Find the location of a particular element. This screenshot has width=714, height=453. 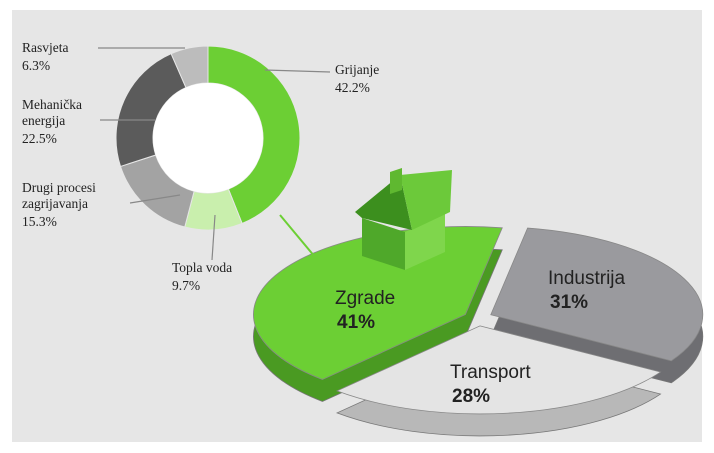

value-label: 22.5% is located at coordinates (39, 138).